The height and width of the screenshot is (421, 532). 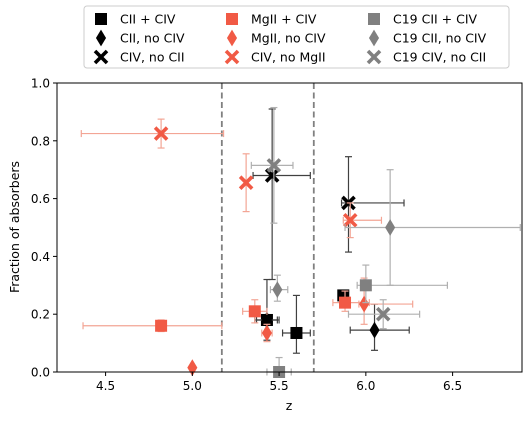 I want to click on y-tick-label: 0.6, so click(x=40, y=199).